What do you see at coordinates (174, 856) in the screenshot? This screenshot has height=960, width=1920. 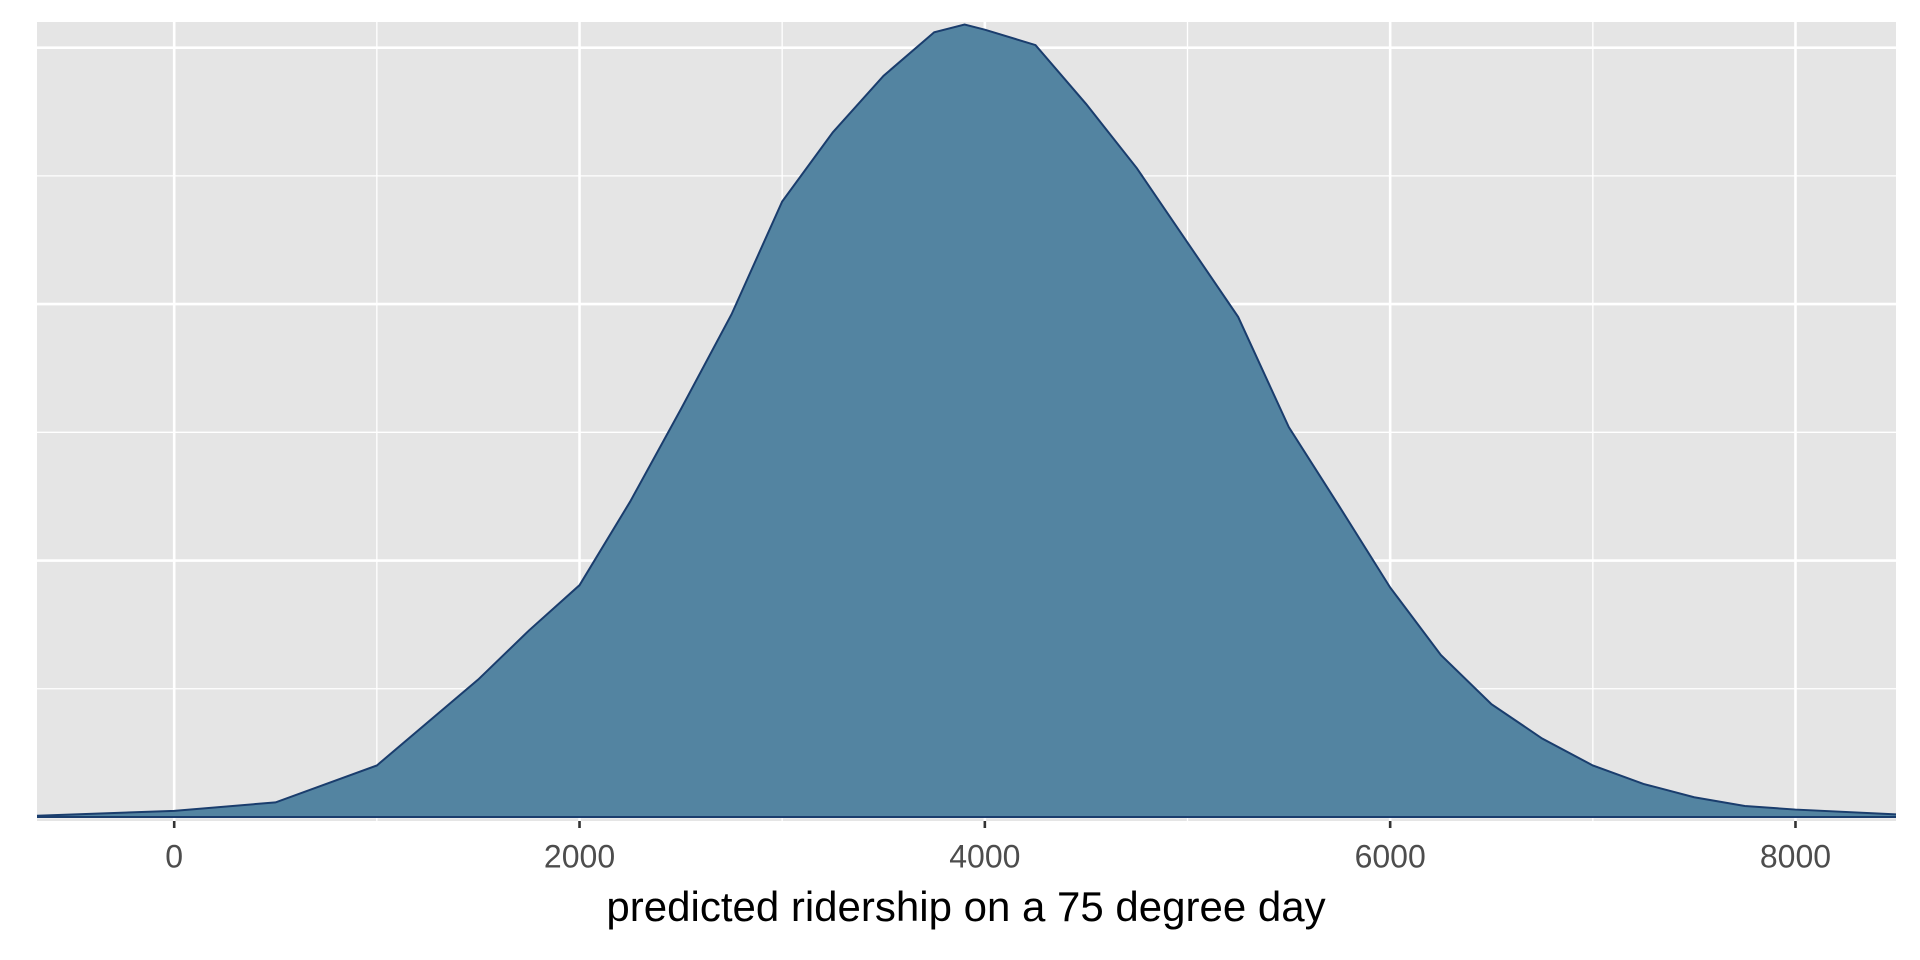 I see `x-tick-label: 0` at bounding box center [174, 856].